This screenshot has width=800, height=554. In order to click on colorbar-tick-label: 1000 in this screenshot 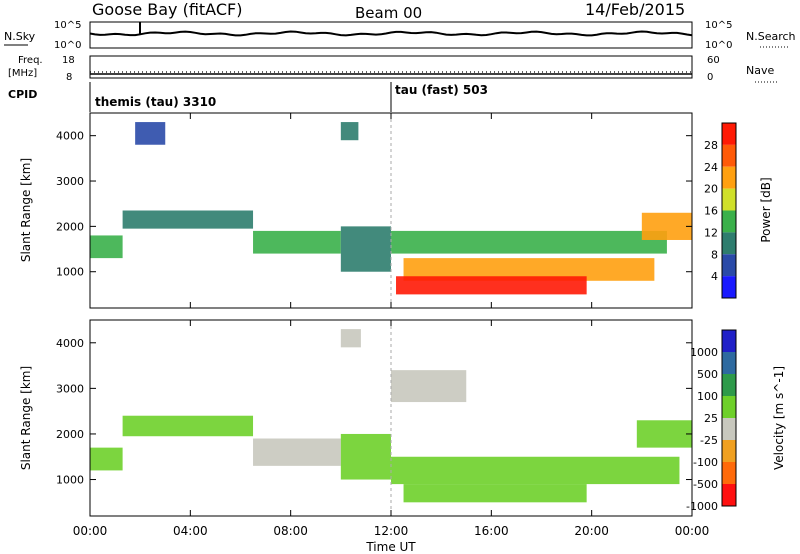, I will do `click(704, 352)`.